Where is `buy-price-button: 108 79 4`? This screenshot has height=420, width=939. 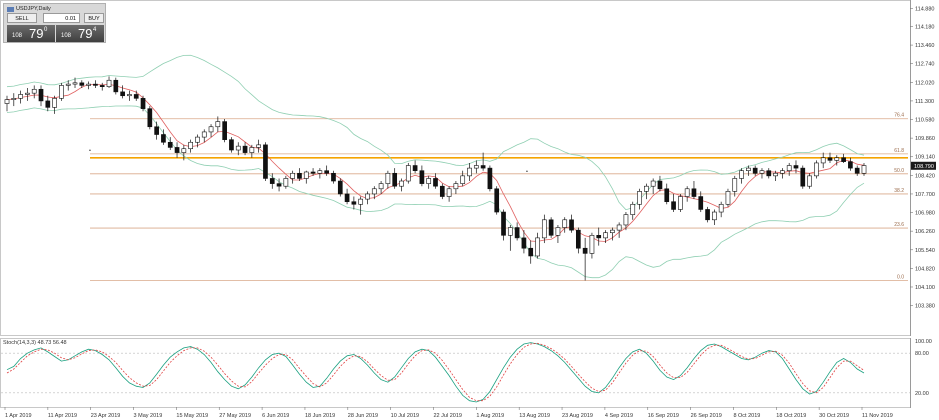
buy-price-button: 108 79 4 is located at coordinates (80, 33).